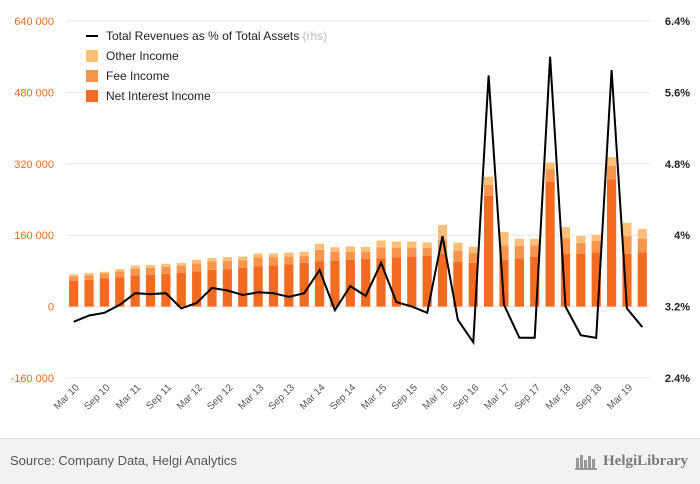  I want to click on x-tick-label: Mar 16, so click(436, 397).